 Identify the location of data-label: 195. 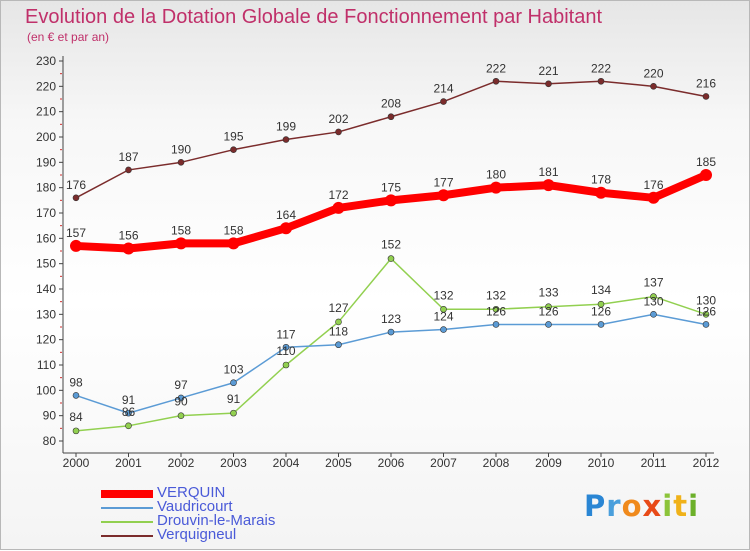
(233, 137).